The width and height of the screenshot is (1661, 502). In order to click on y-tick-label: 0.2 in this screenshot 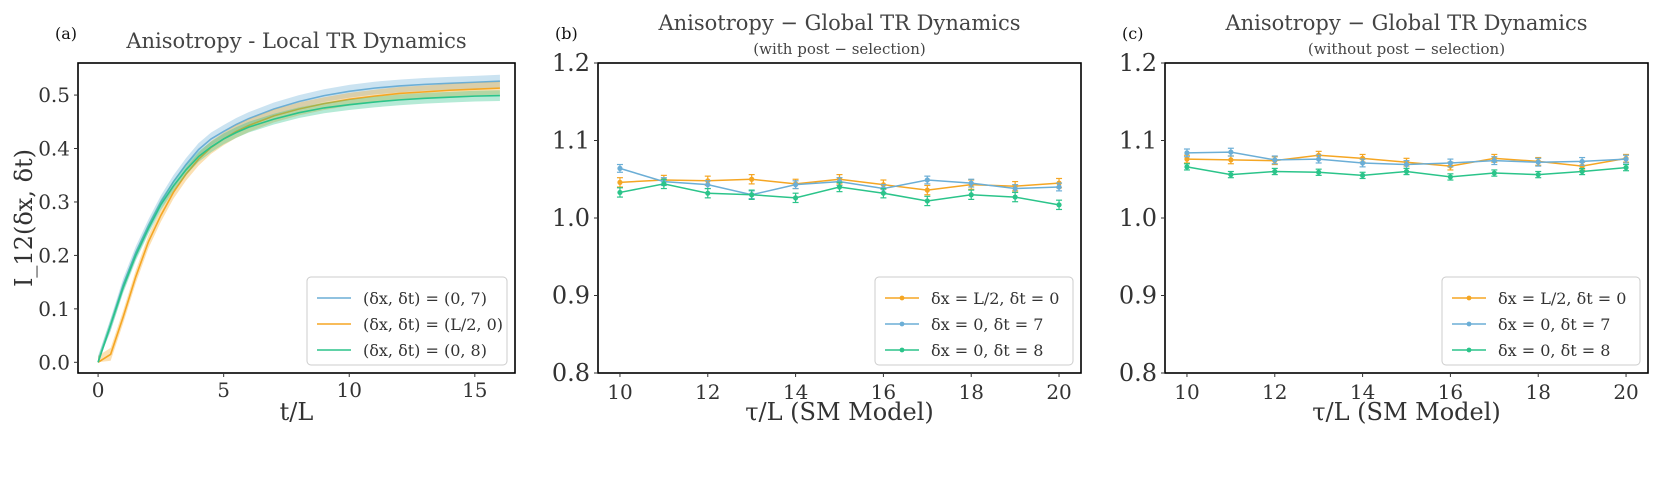, I will do `click(54, 255)`.